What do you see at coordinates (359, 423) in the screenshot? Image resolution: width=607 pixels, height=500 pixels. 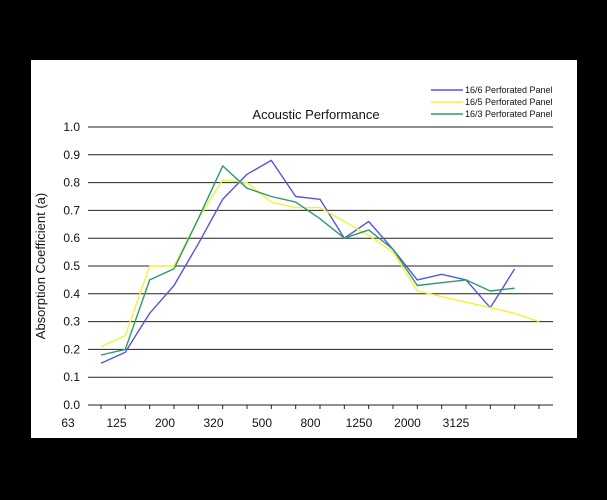 I see `x-tick-label: 1250` at bounding box center [359, 423].